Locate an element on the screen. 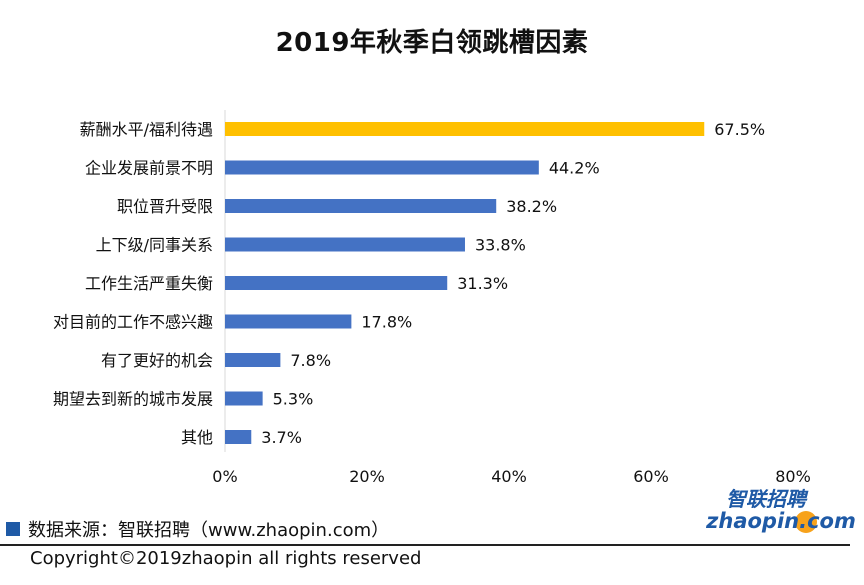  logo-orange-dot is located at coordinates (806, 522).